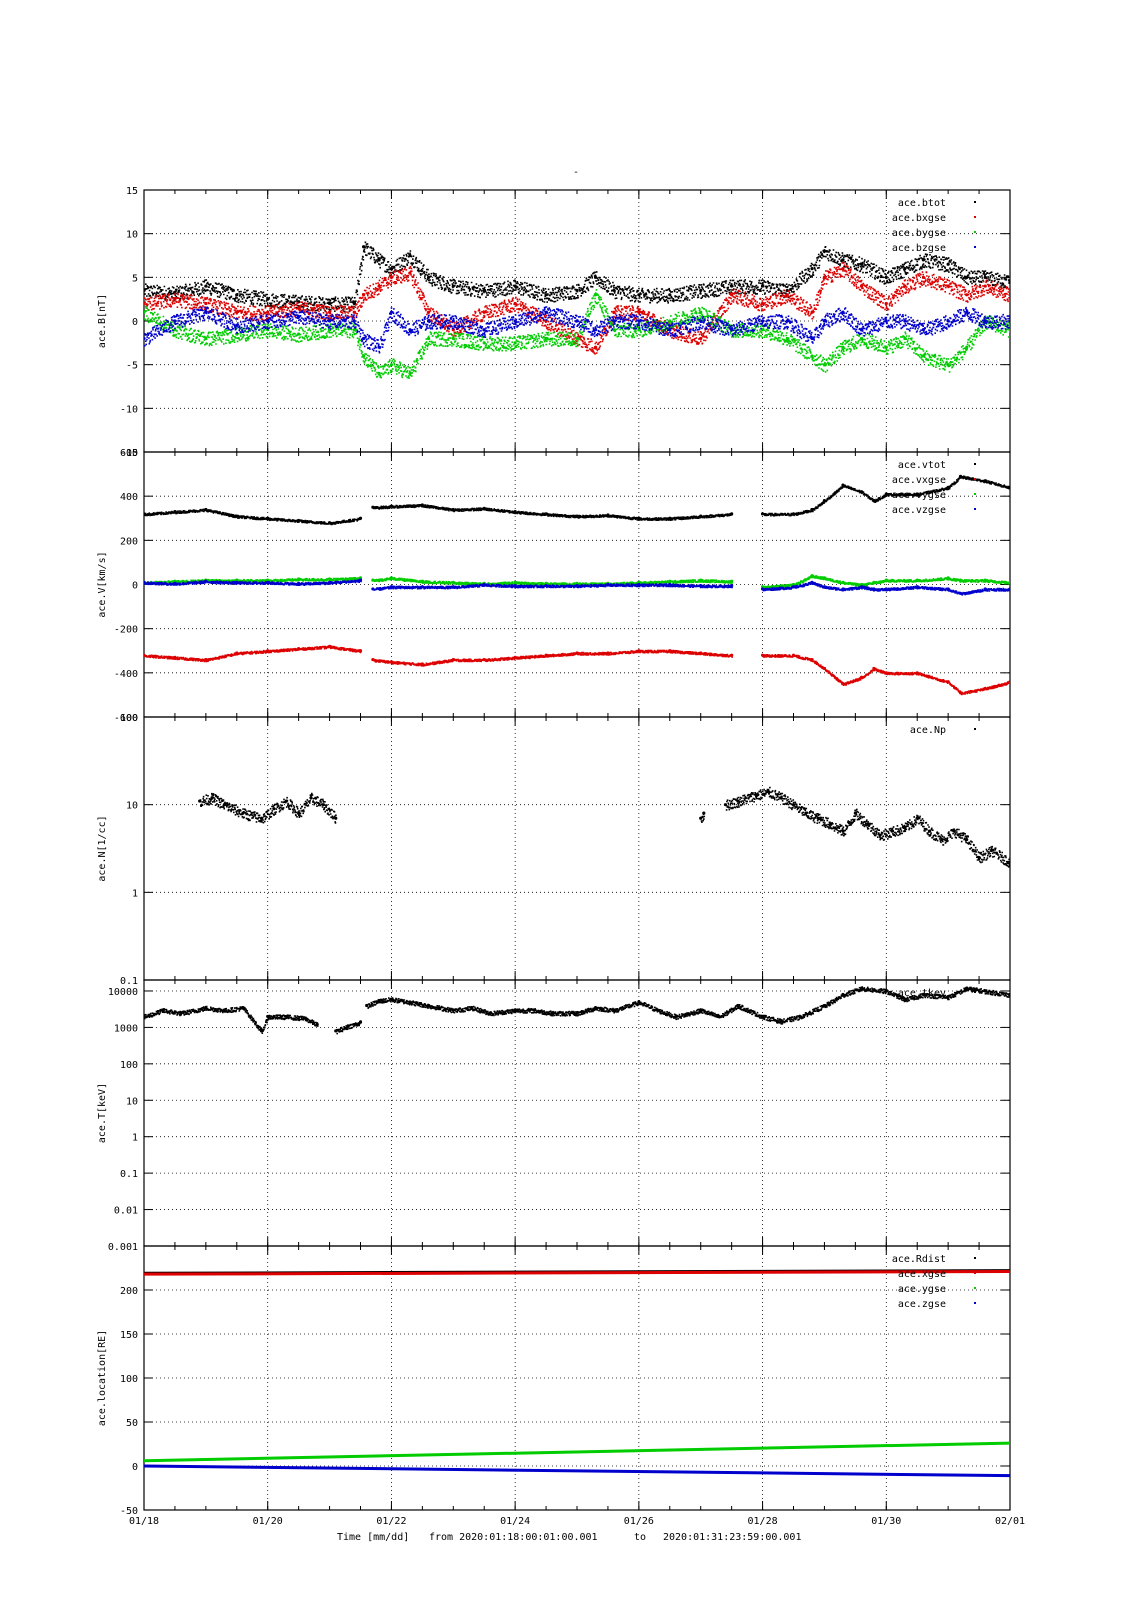 The width and height of the screenshot is (1131, 1600). Describe the element at coordinates (129, 1335) in the screenshot. I see `y-tick-label: 150` at that location.